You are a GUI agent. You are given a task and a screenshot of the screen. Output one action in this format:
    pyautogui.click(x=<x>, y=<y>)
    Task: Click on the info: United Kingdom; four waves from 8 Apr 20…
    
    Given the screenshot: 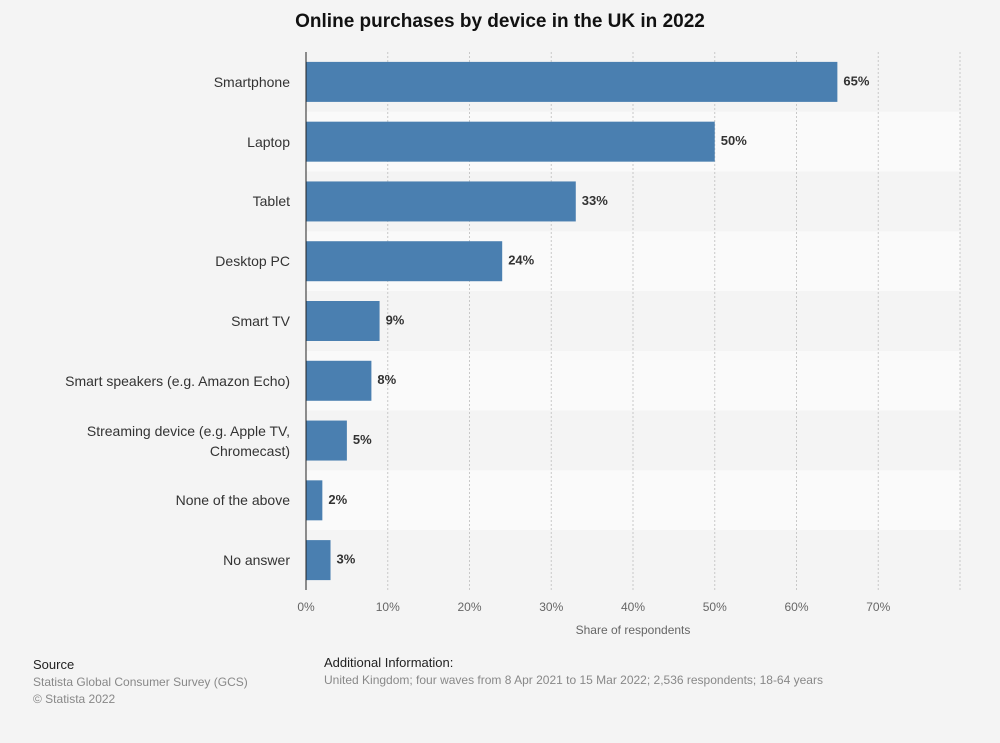 What is the action you would take?
    pyautogui.click(x=573, y=680)
    